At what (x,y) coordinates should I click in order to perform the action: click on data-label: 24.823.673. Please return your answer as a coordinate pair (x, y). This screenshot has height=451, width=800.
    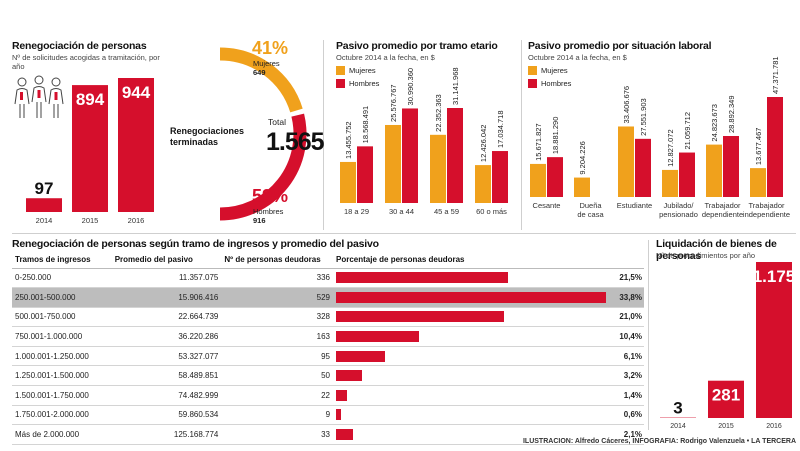
    Looking at the image, I should click on (714, 123).